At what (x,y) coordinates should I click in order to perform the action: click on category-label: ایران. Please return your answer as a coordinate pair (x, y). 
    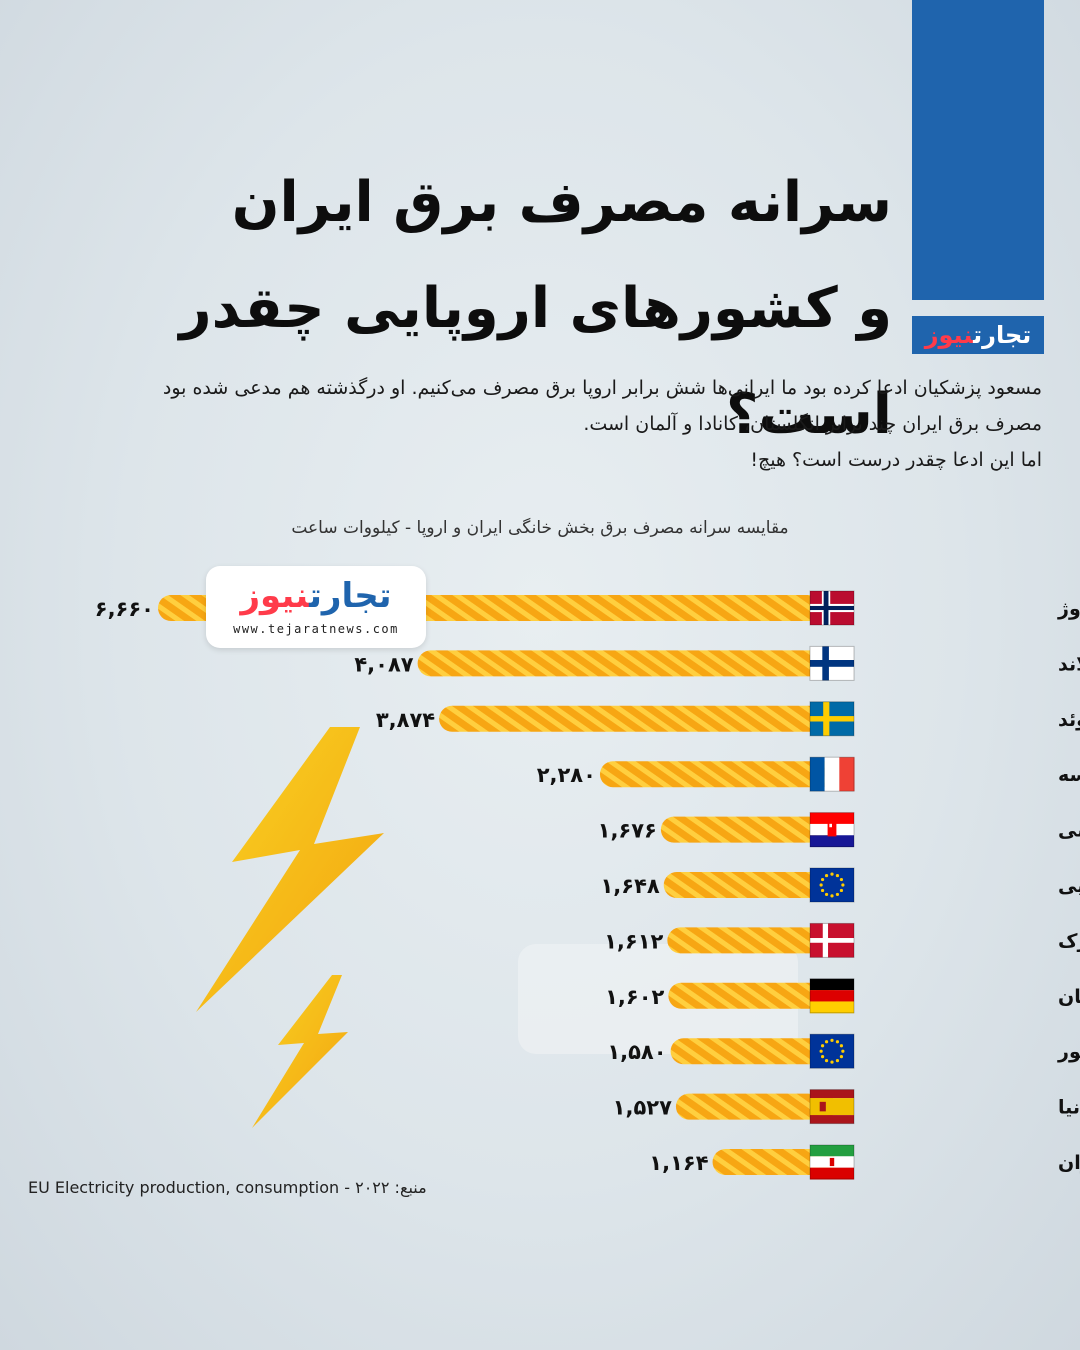
    Looking at the image, I should click on (1069, 1163).